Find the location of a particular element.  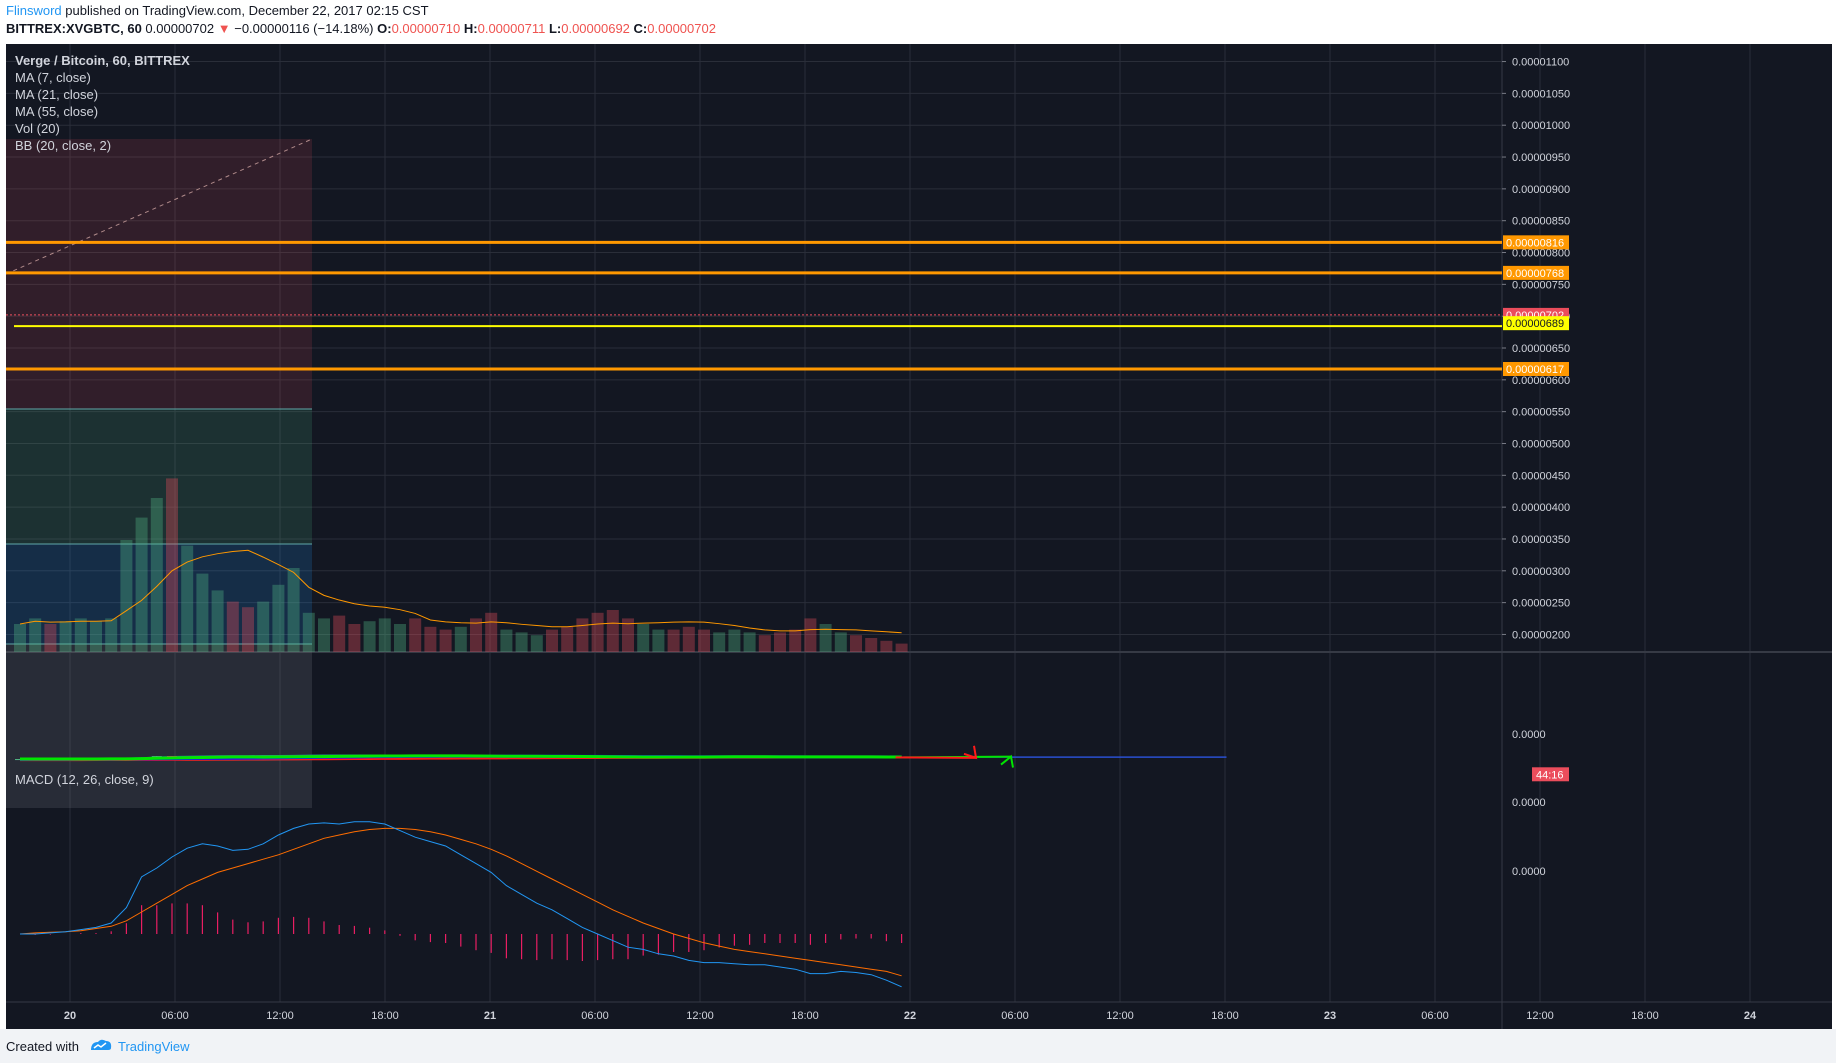

horizontal-levels is located at coordinates (754, 305).